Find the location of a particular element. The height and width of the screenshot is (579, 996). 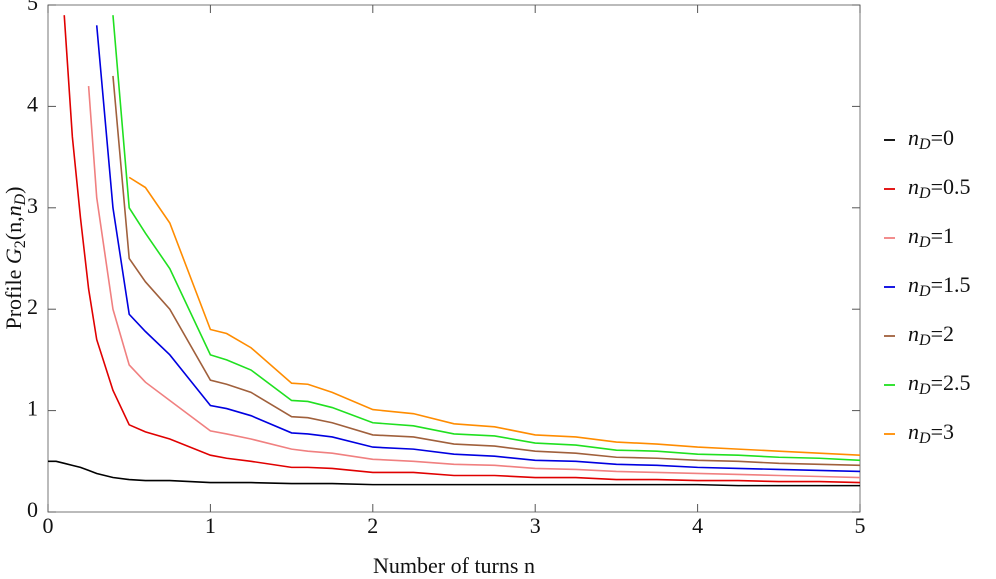

x-tick-label: 0 is located at coordinates (48, 525).